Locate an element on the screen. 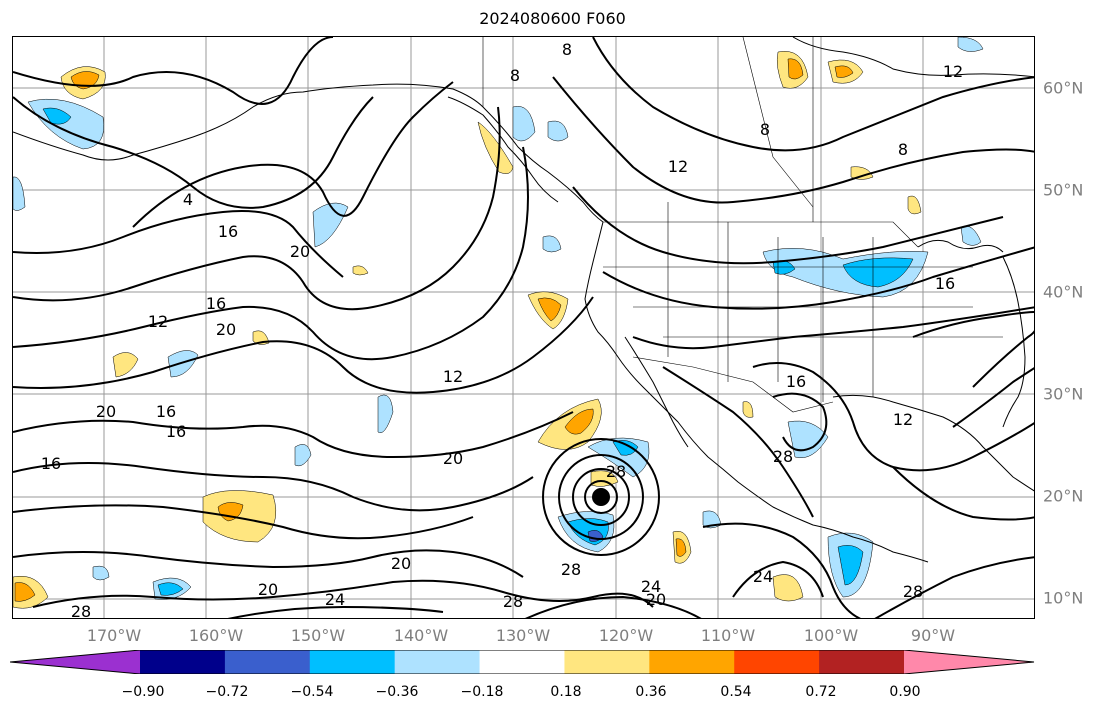  coast-greatlakes is located at coordinates (960, 246).